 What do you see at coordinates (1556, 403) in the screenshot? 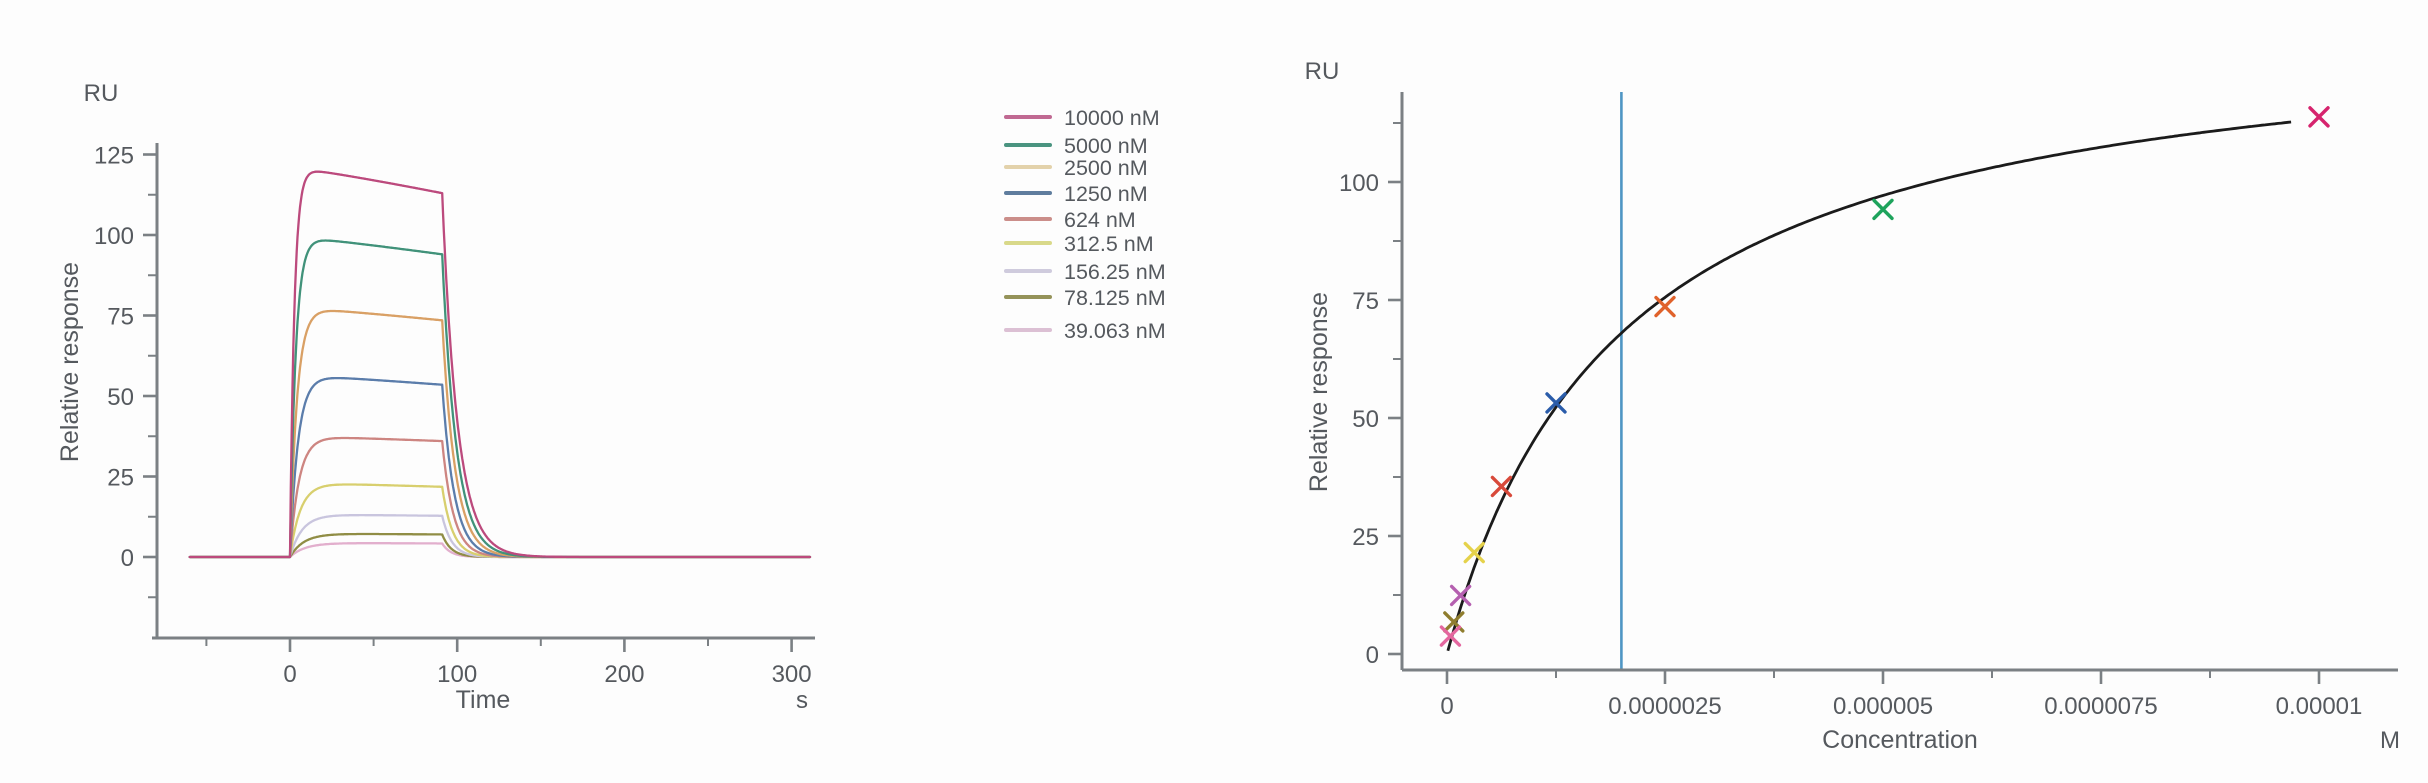
I see `data-point-1250-nM` at bounding box center [1556, 403].